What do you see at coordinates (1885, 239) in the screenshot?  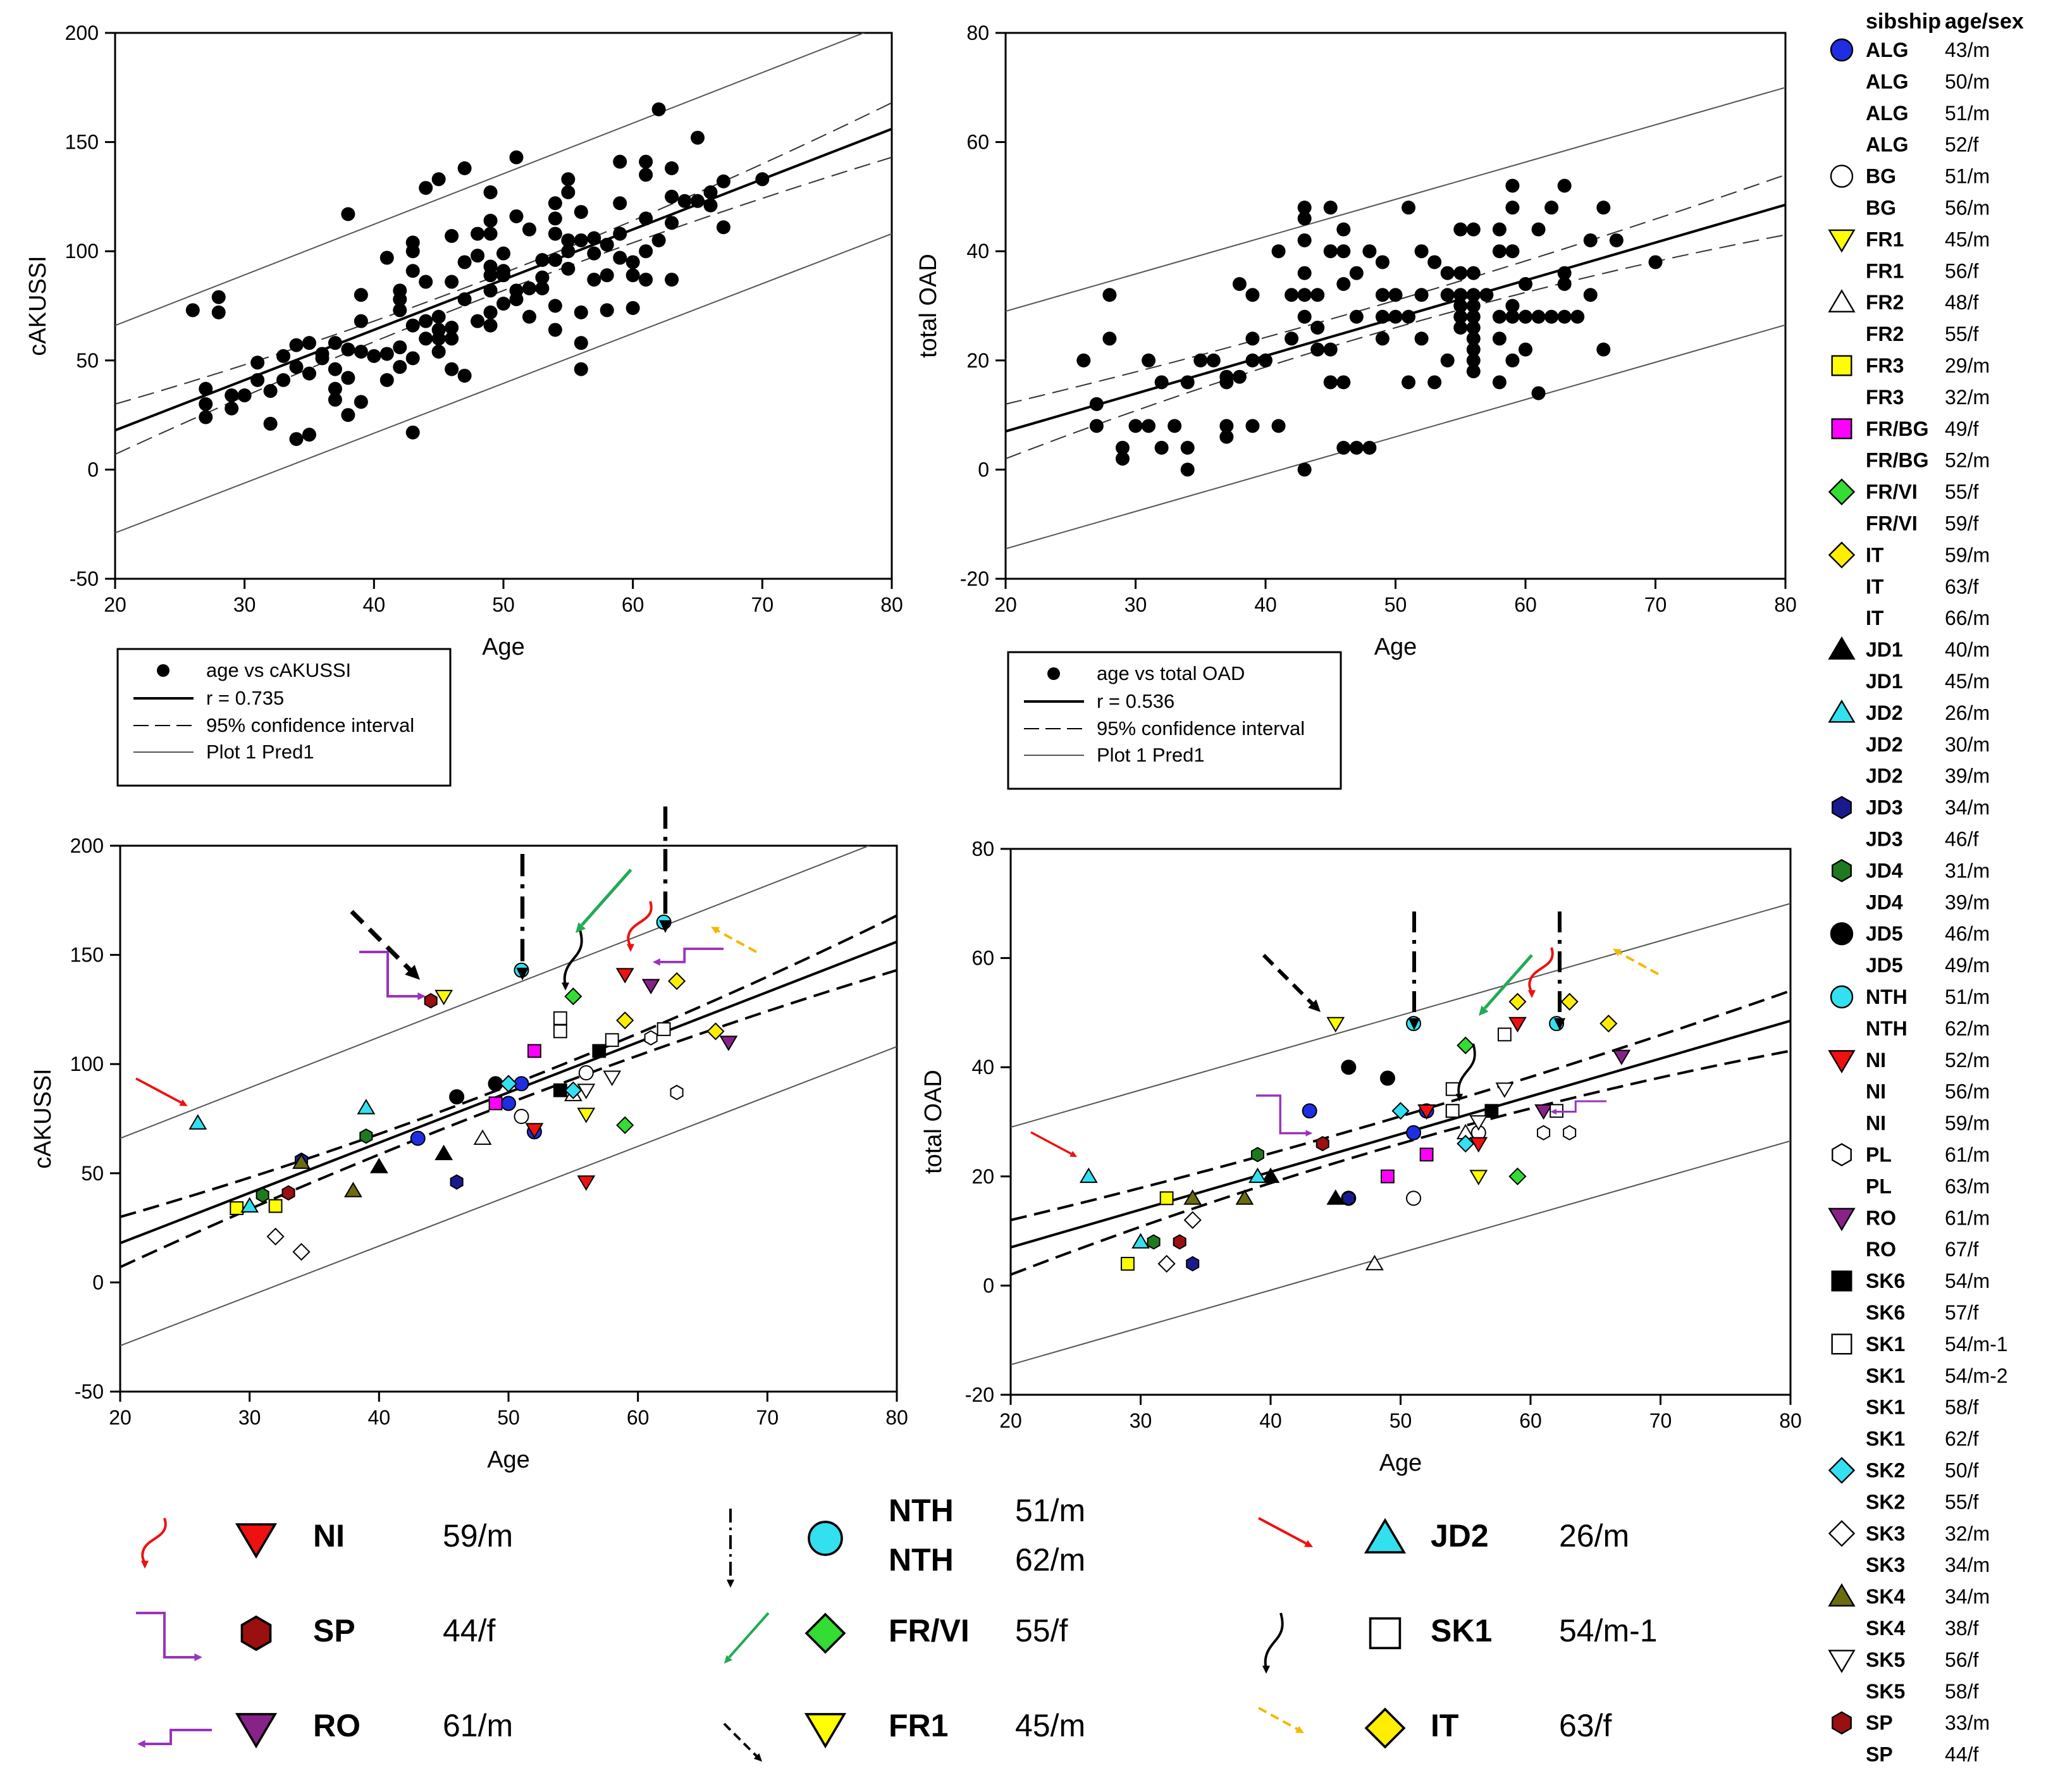 I see `legend-sibship-name: FR1` at bounding box center [1885, 239].